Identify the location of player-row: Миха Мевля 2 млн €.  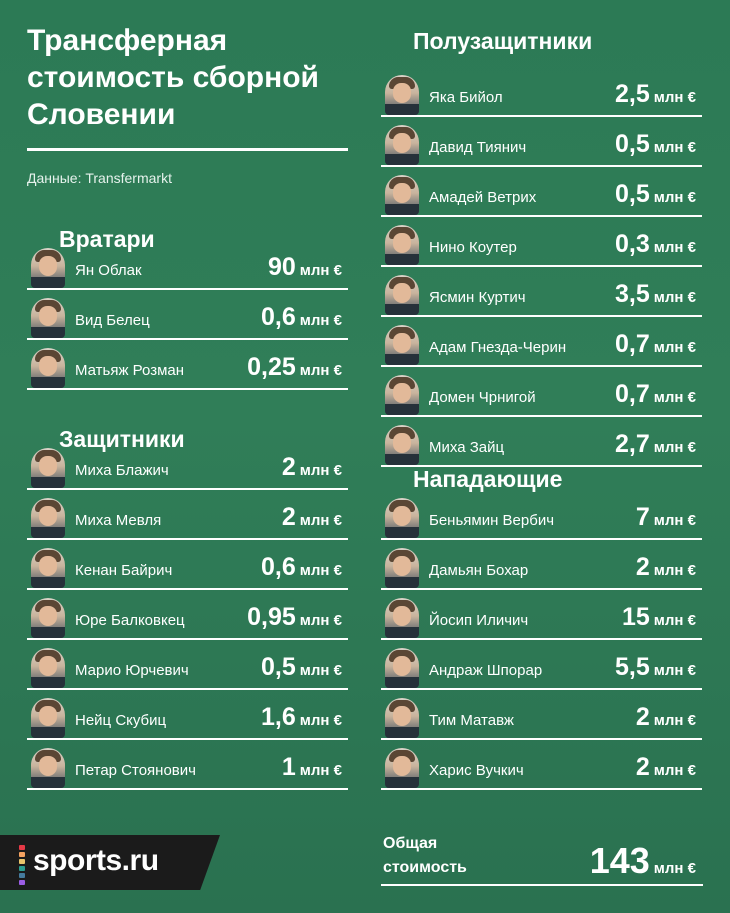
(187, 515).